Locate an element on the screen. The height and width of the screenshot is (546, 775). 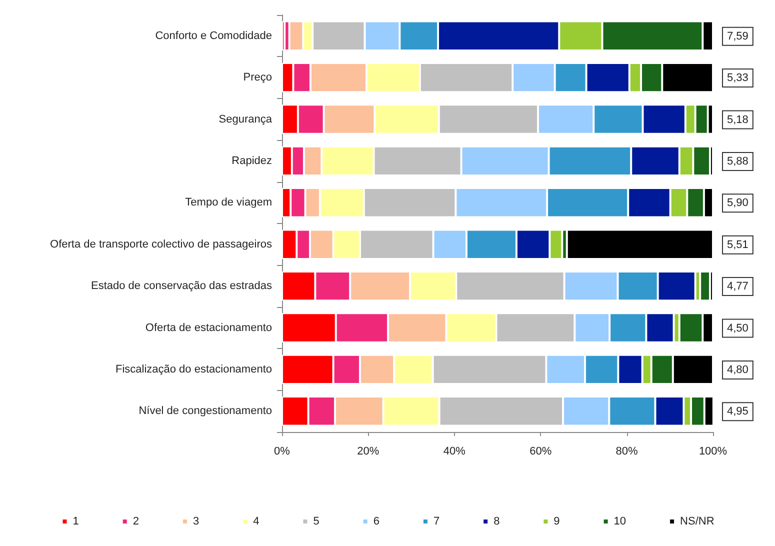
x-tick-label: 0% is located at coordinates (282, 452).